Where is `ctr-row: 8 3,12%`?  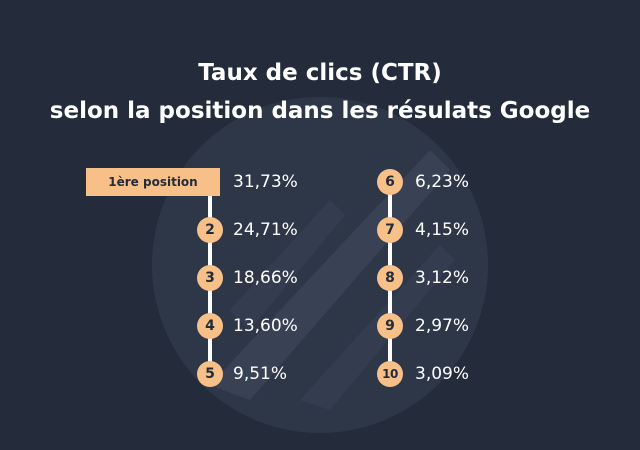
ctr-row: 8 3,12% is located at coordinates (420, 278).